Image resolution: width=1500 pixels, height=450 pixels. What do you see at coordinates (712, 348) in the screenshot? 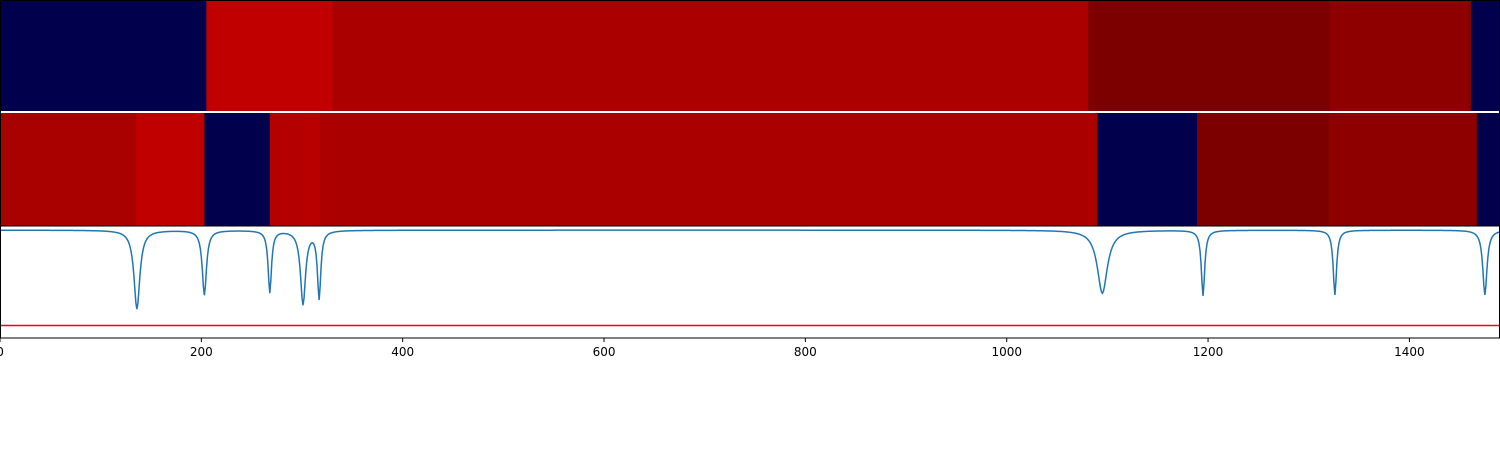
I see `x-axis-ticks: 0 200 400 600 800 1000 1200 1400` at bounding box center [712, 348].